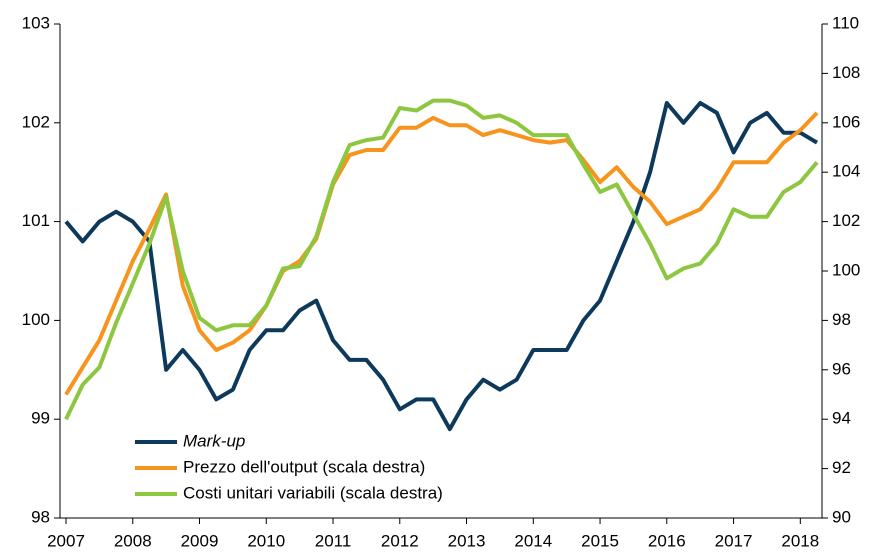  Describe the element at coordinates (846, 72) in the screenshot. I see `y2-tick-label: 108` at that location.